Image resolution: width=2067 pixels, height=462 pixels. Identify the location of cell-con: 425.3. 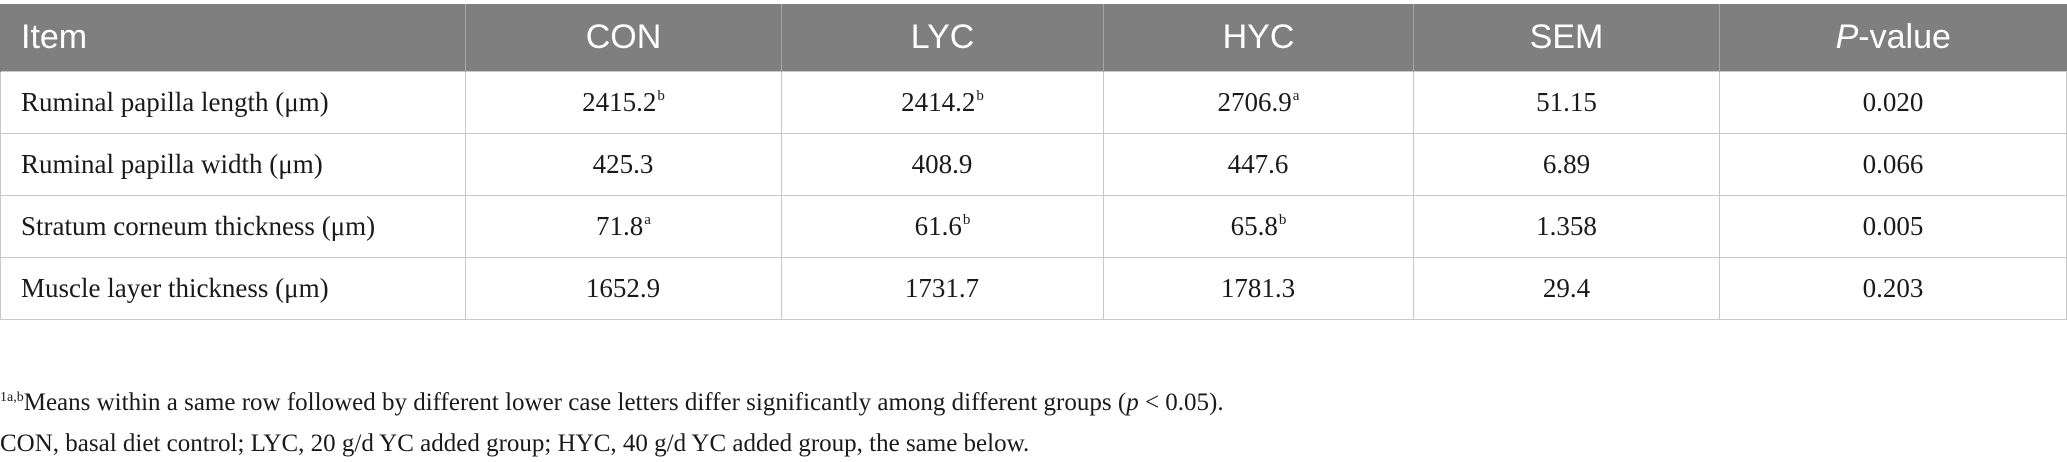
(623, 164).